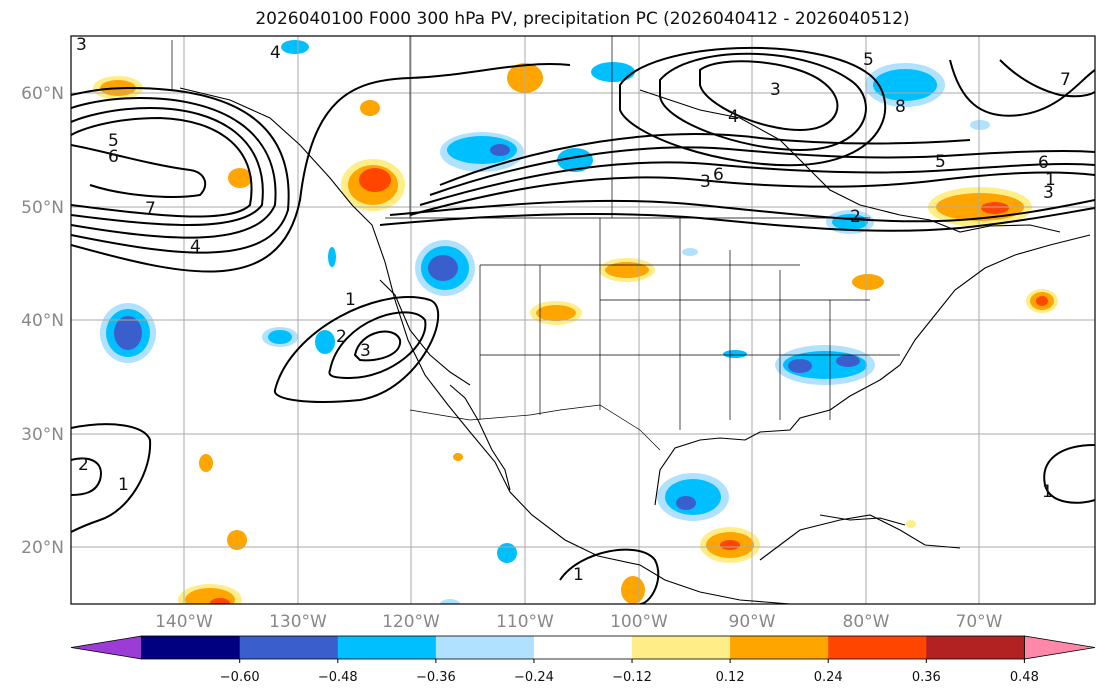 Image resolution: width=1105 pixels, height=698 pixels. I want to click on colorbar-tick-label: 0.12, so click(730, 677).